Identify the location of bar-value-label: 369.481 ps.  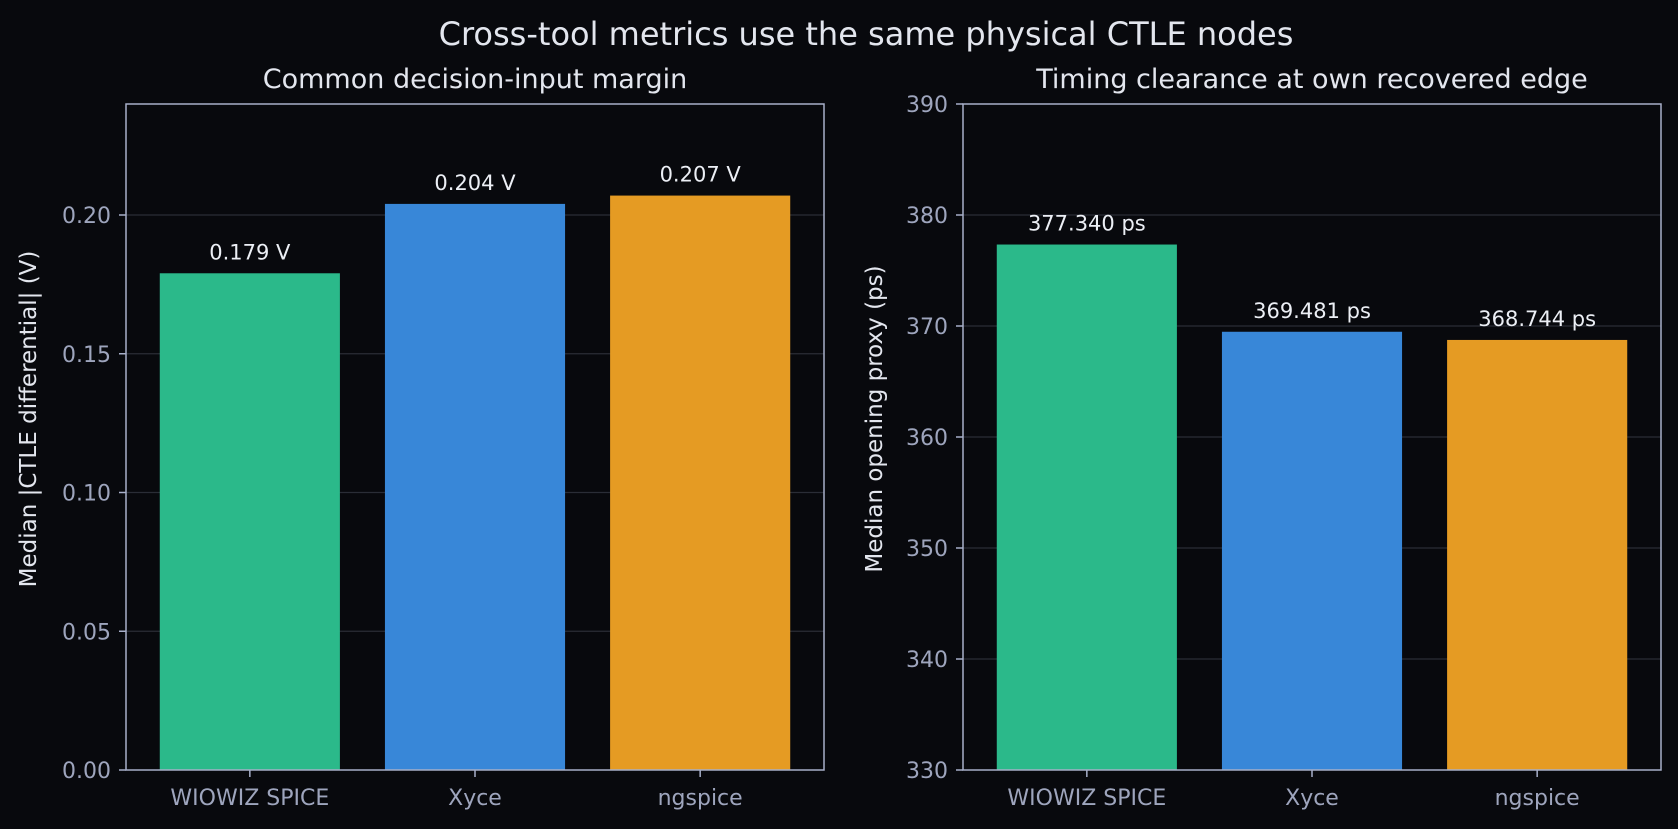
(1312, 311).